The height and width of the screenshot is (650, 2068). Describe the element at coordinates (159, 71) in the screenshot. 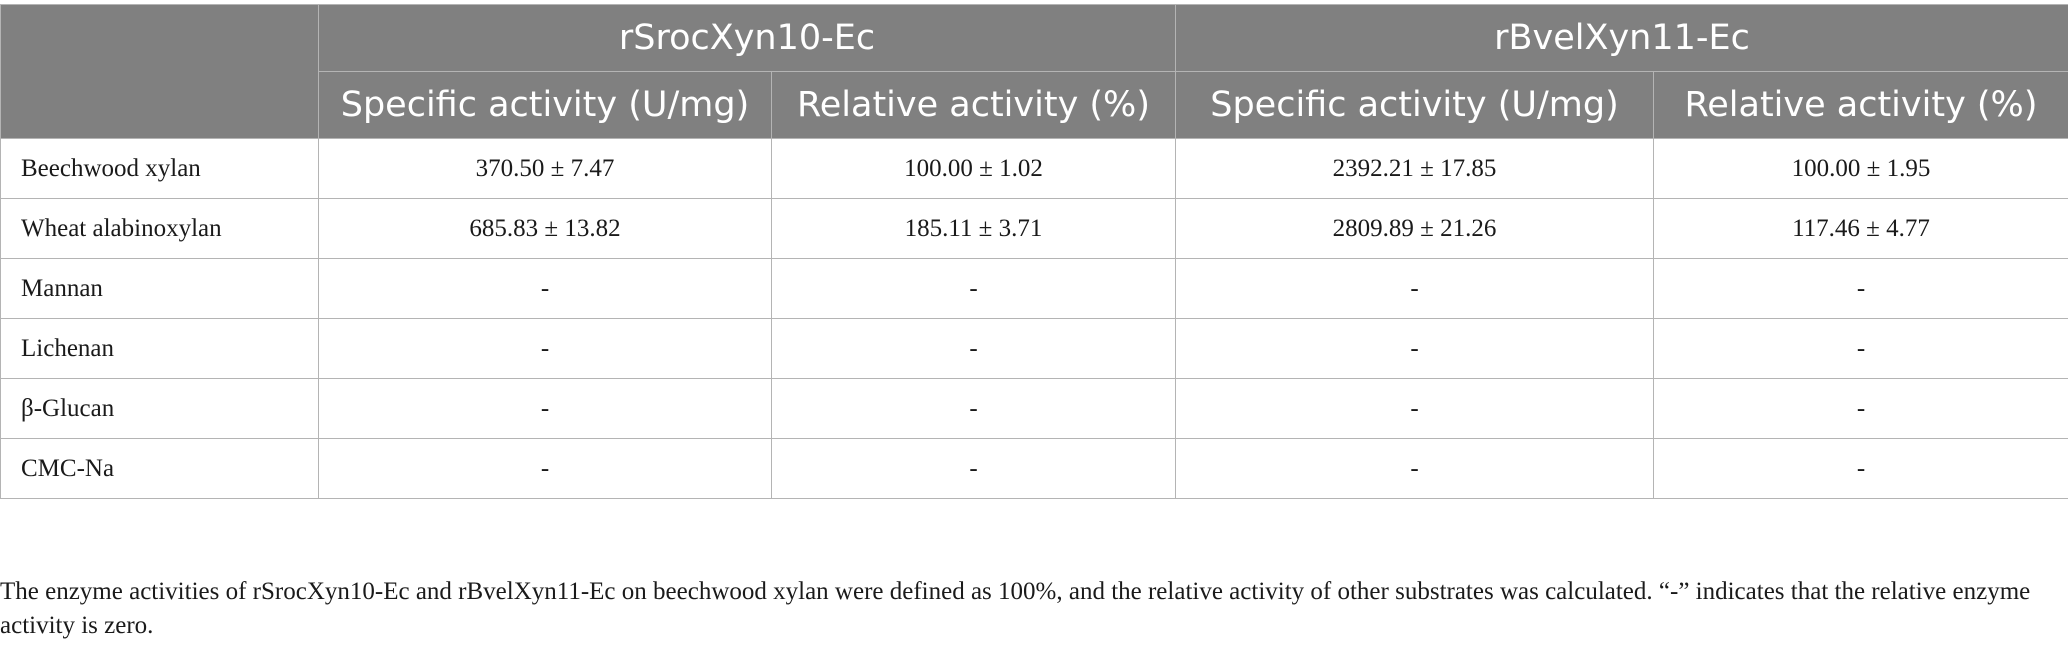

I see `corner-header` at that location.